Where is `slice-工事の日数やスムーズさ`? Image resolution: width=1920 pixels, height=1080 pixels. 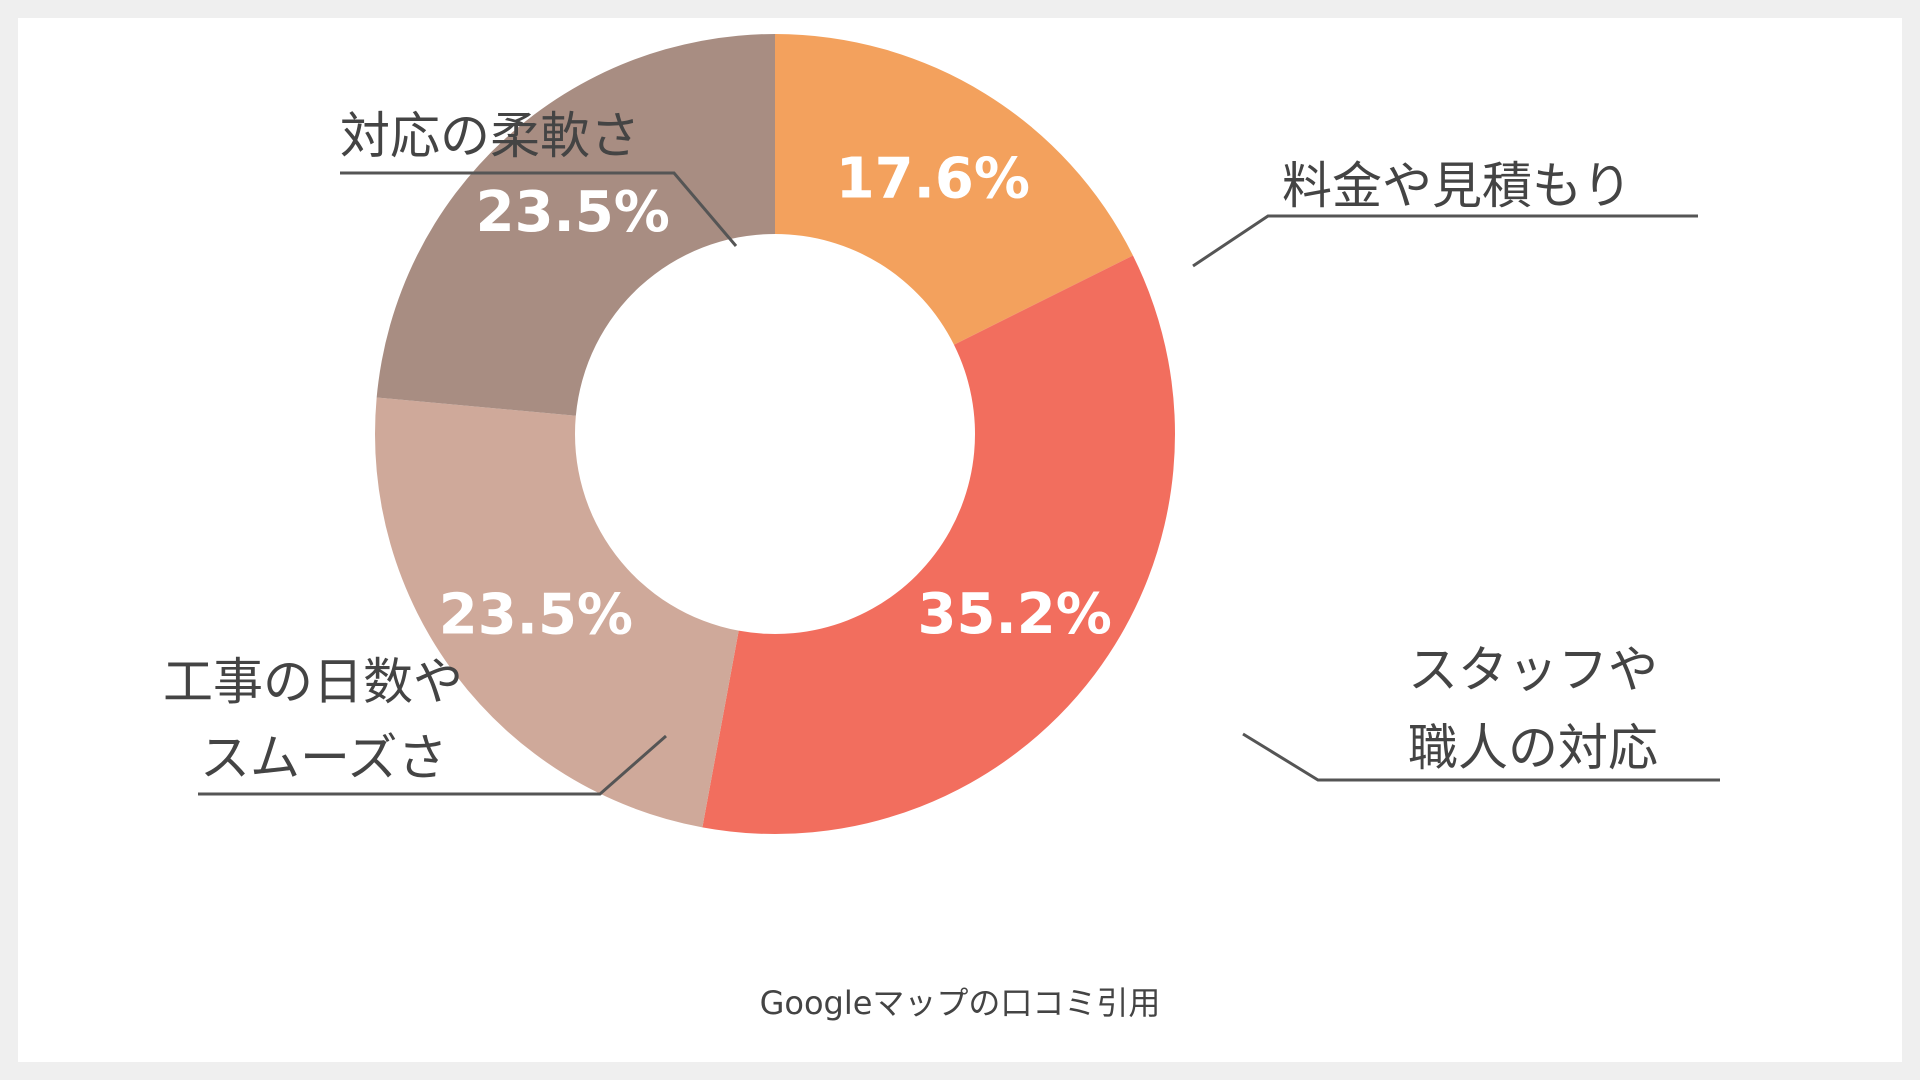
slice-工事の日数やスムーズさ is located at coordinates (556, 612).